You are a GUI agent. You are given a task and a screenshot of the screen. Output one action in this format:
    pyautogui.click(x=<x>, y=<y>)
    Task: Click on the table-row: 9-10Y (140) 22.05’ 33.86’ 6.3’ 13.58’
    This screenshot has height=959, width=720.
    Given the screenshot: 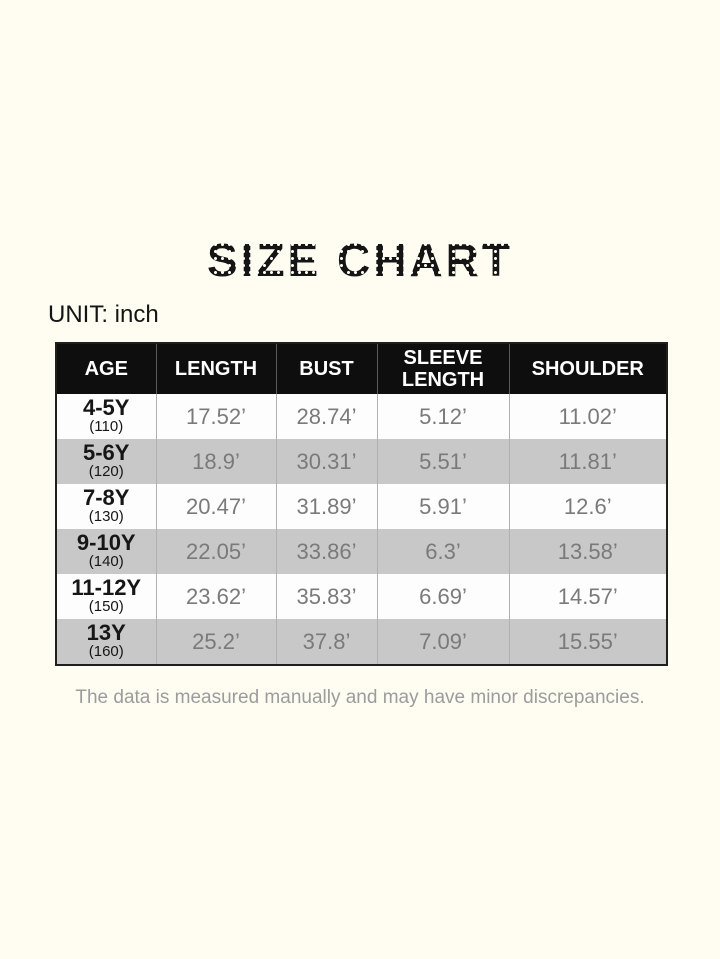 What is the action you would take?
    pyautogui.click(x=361, y=551)
    